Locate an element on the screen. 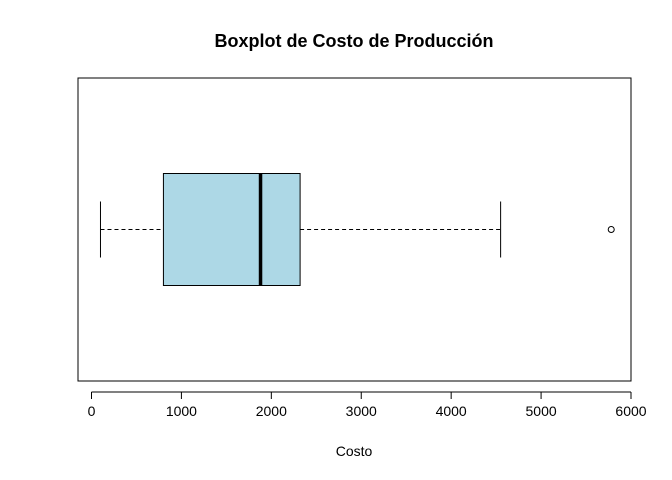 This screenshot has width=672, height=480. x-tick-label: 3000 is located at coordinates (361, 411).